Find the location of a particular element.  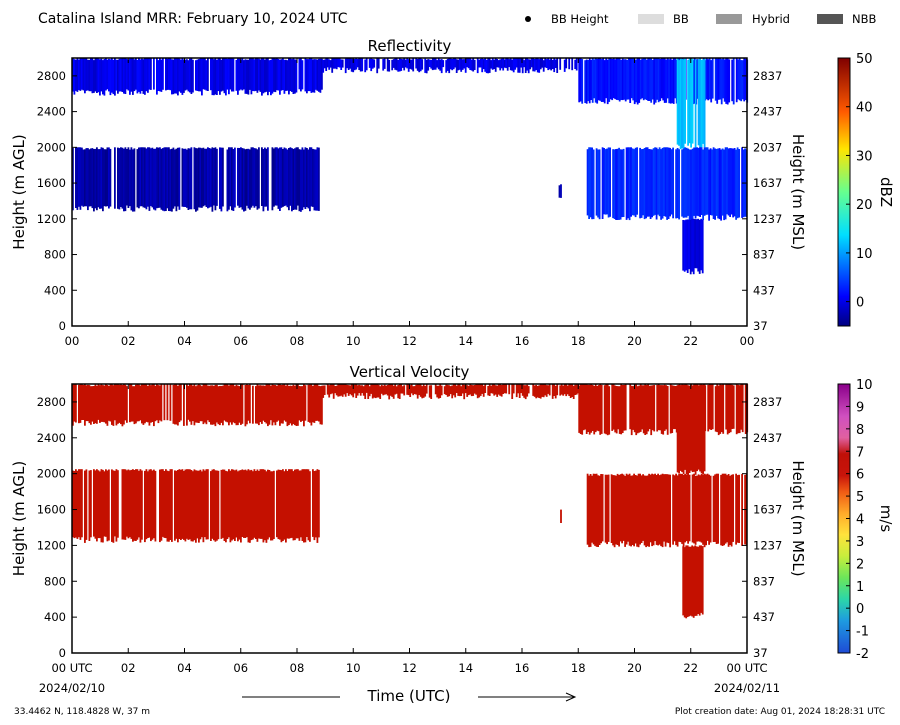

y-tick-label-left: 800 is located at coordinates (55, 255).